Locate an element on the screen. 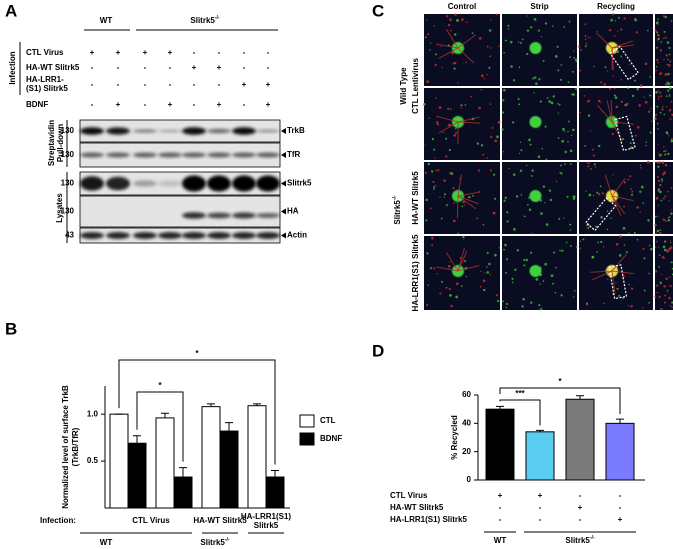 Image resolution: width=673 pixels, height=549 pixels. panel-label: C is located at coordinates (378, 10).